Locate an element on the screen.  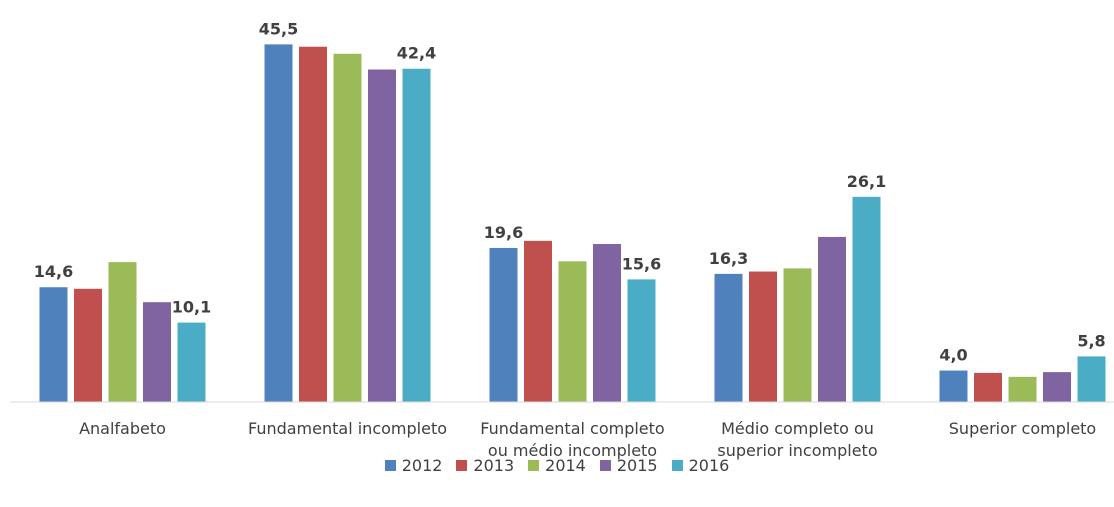
legend-label: 2016 is located at coordinates (709, 465).